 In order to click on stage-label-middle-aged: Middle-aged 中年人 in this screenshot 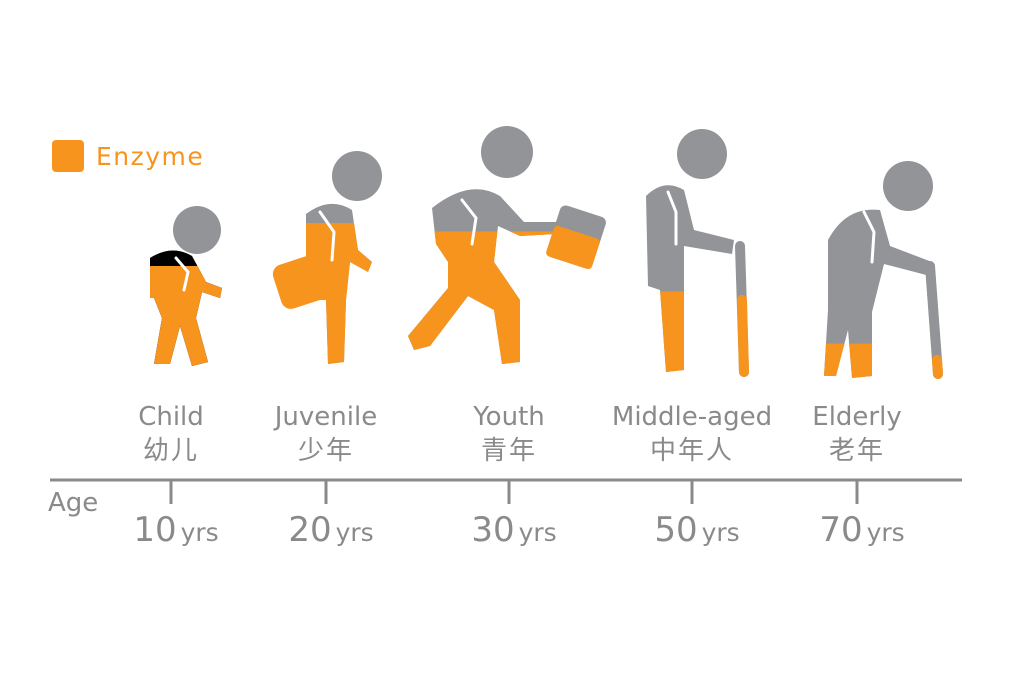, I will do `click(692, 434)`.